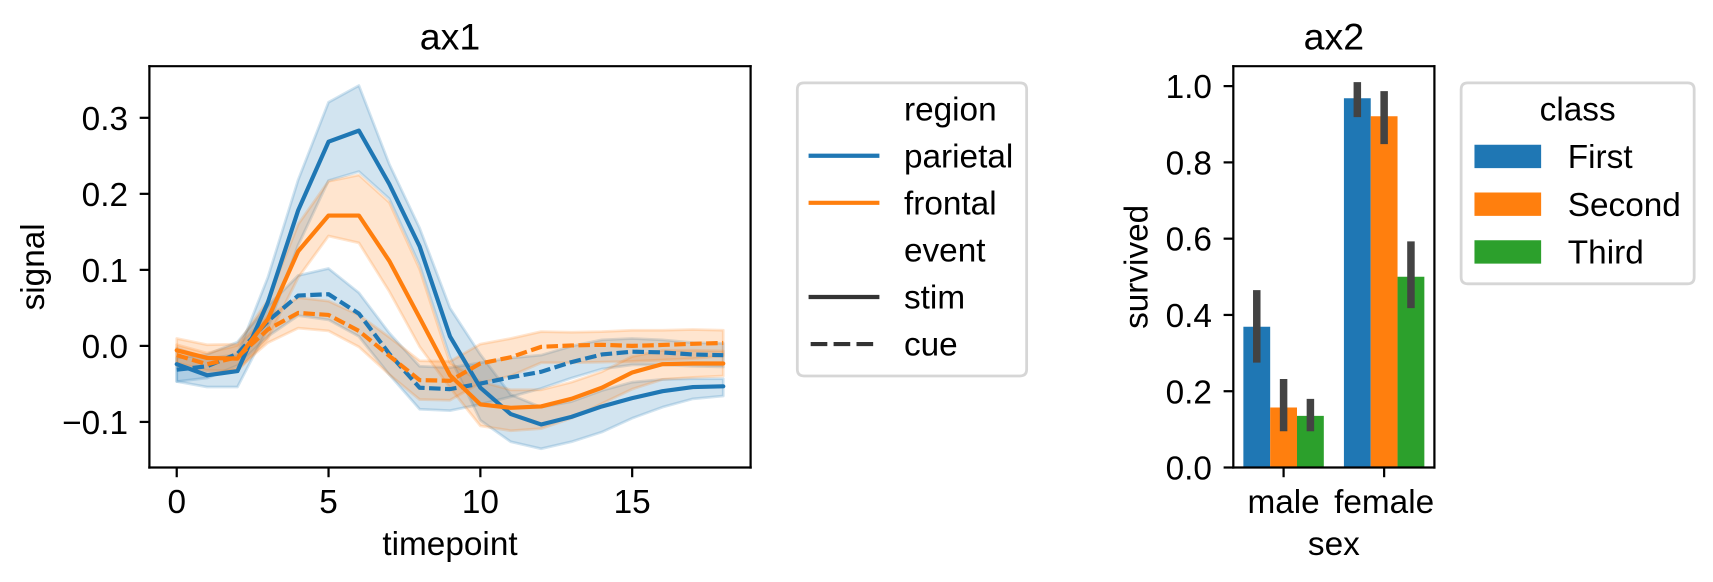 This screenshot has width=1713, height=582. What do you see at coordinates (1606, 253) in the screenshot?
I see `svg-text: Third` at bounding box center [1606, 253].